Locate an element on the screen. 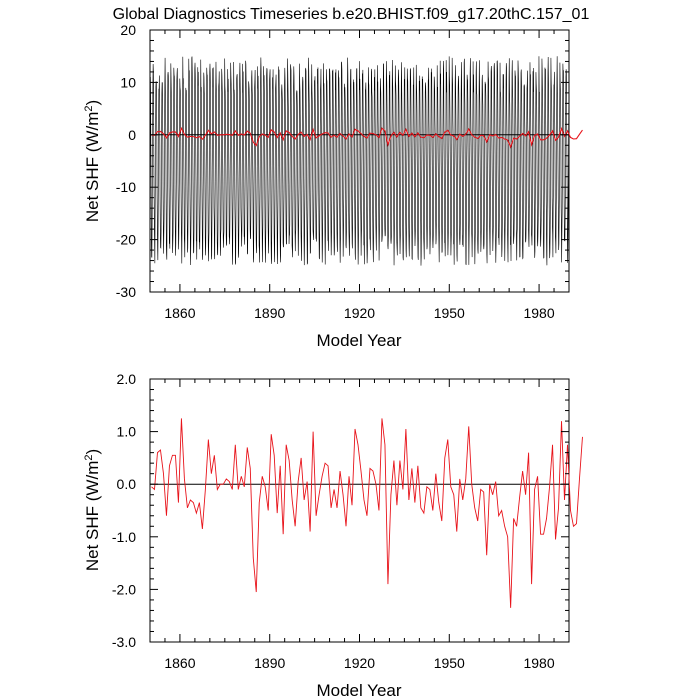 This screenshot has width=700, height=700. bottom-x-tick-label: 1950 is located at coordinates (449, 663).